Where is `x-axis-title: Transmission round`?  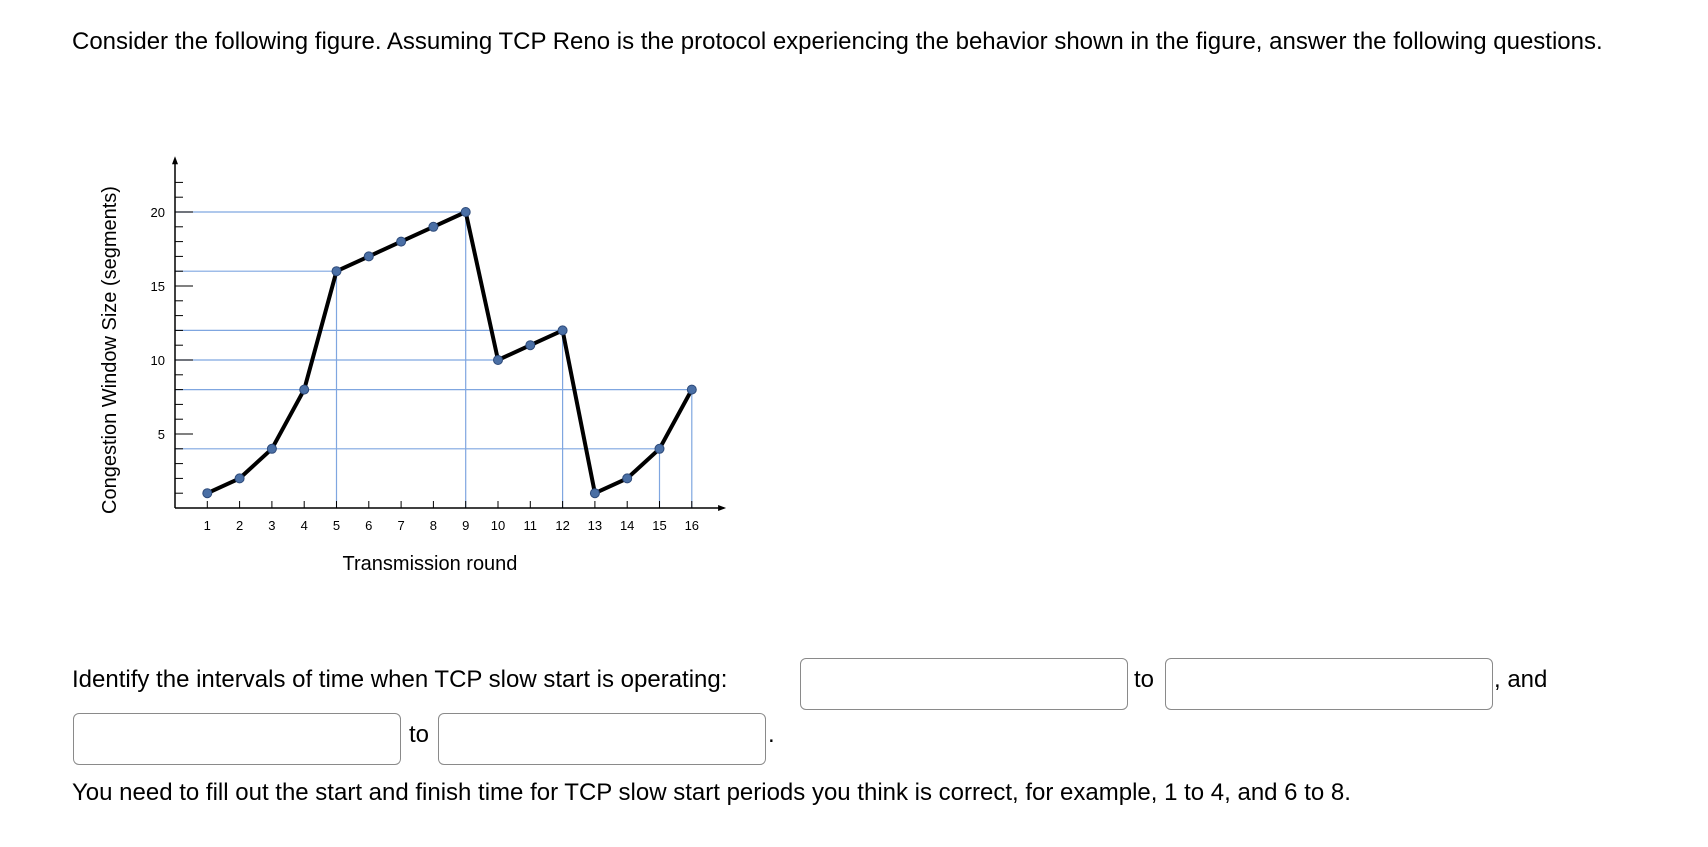 x-axis-title: Transmission round is located at coordinates (430, 564).